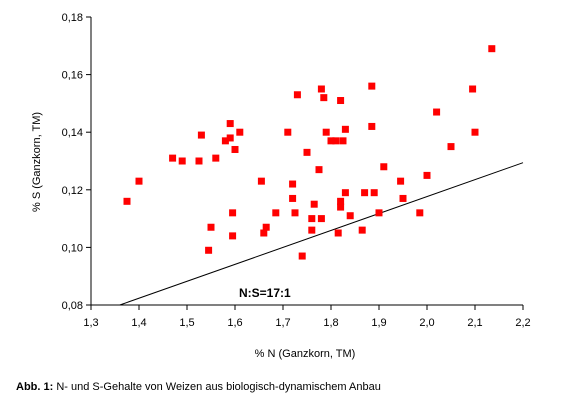 This screenshot has height=411, width=581. I want to click on y-tick-label: 0,14, so click(72, 133).